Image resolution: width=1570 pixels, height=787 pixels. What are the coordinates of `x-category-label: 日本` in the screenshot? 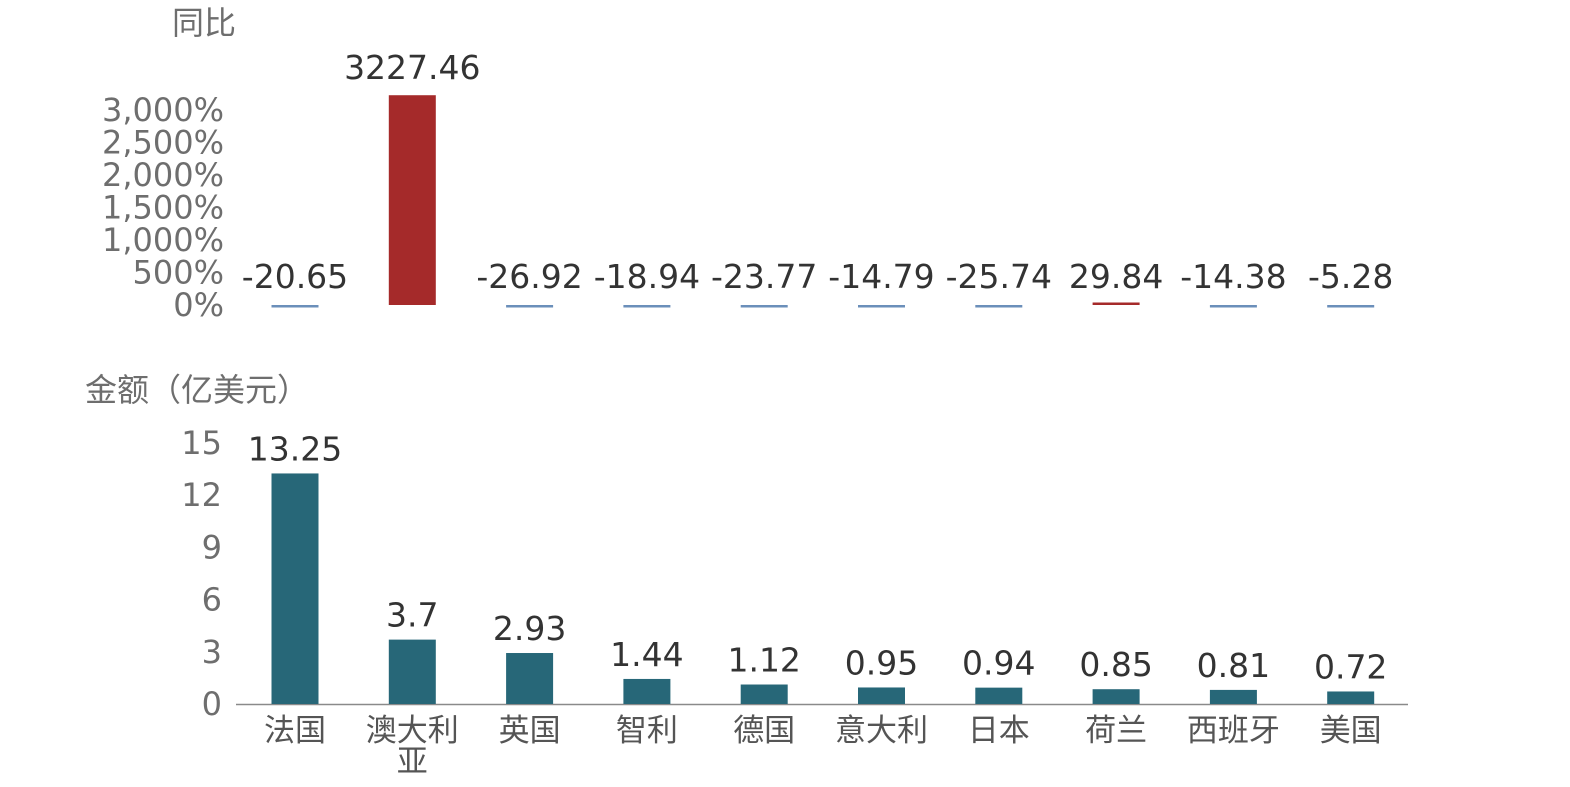 It's located at (999, 731).